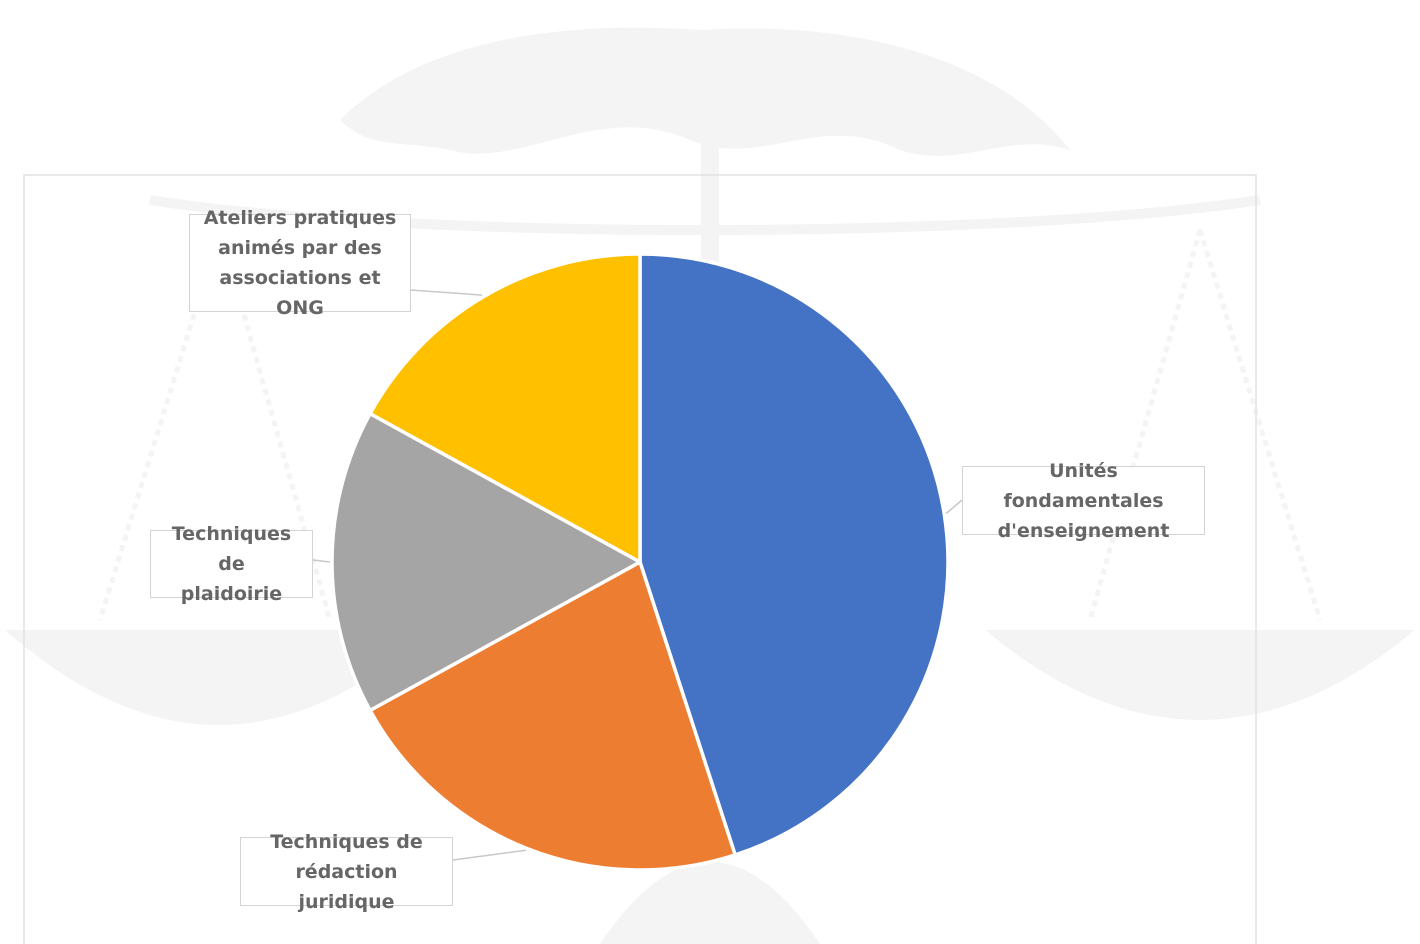 This screenshot has width=1420, height=944. What do you see at coordinates (1083, 485) in the screenshot?
I see `slice-label-line: Unités fondamentales` at bounding box center [1083, 485].